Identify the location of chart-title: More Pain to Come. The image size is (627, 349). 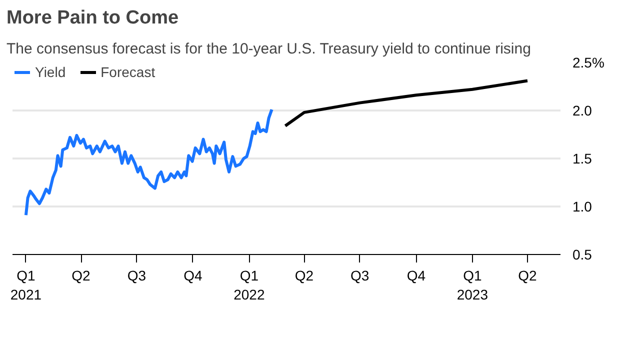
(92, 18).